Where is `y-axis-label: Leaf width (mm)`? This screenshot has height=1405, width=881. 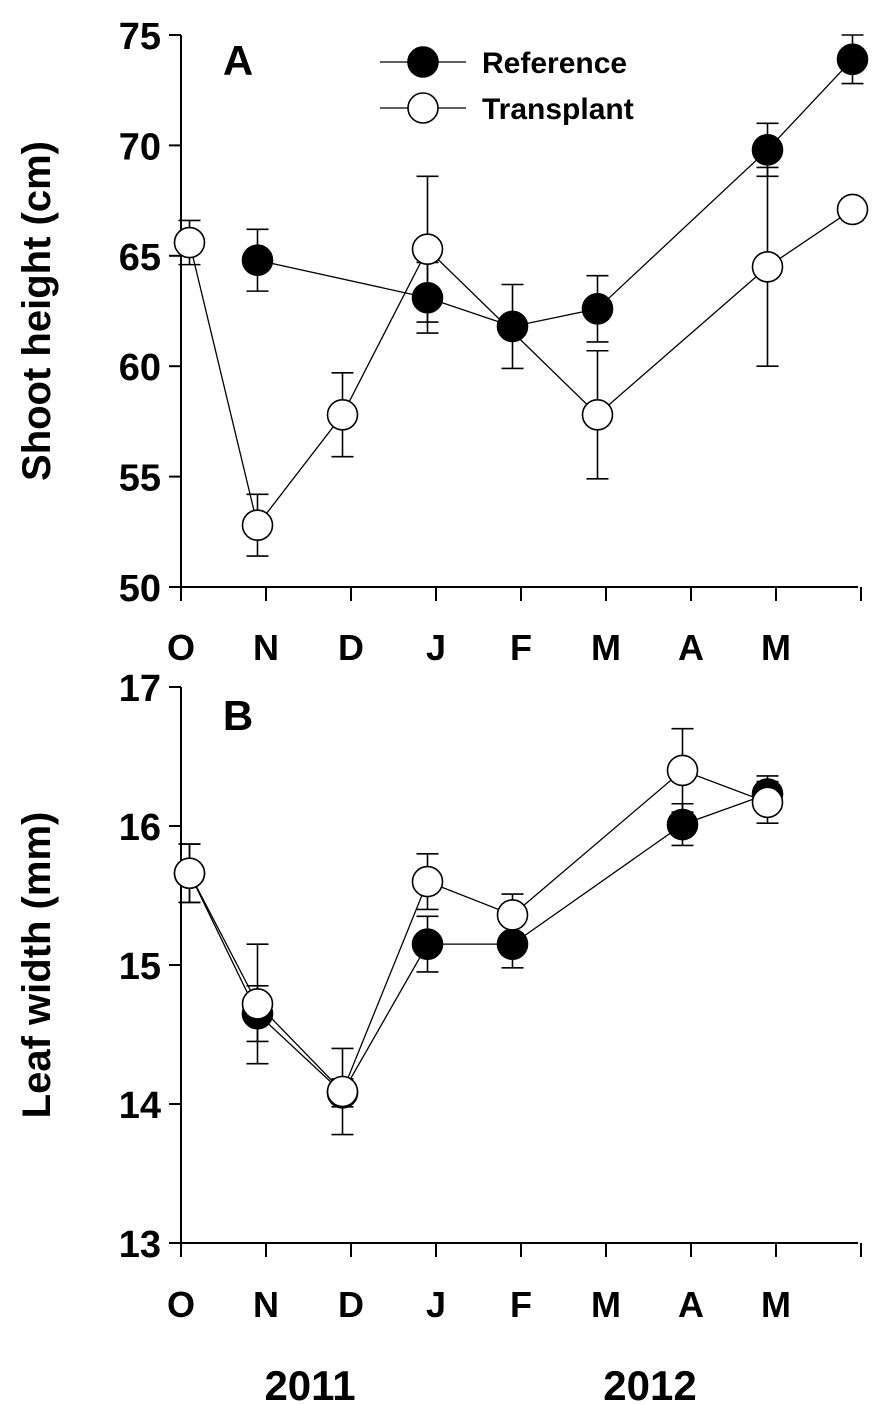
y-axis-label: Leaf width (mm) is located at coordinates (37, 965).